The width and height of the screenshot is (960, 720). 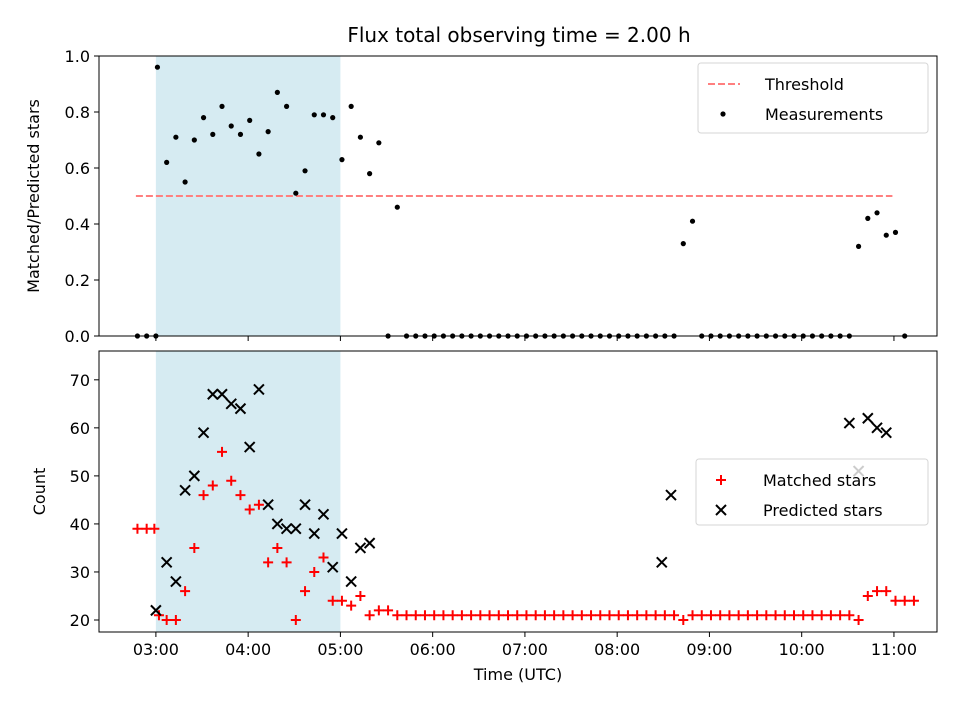 What do you see at coordinates (77, 112) in the screenshot?
I see `y-tick-label: 0.8` at bounding box center [77, 112].